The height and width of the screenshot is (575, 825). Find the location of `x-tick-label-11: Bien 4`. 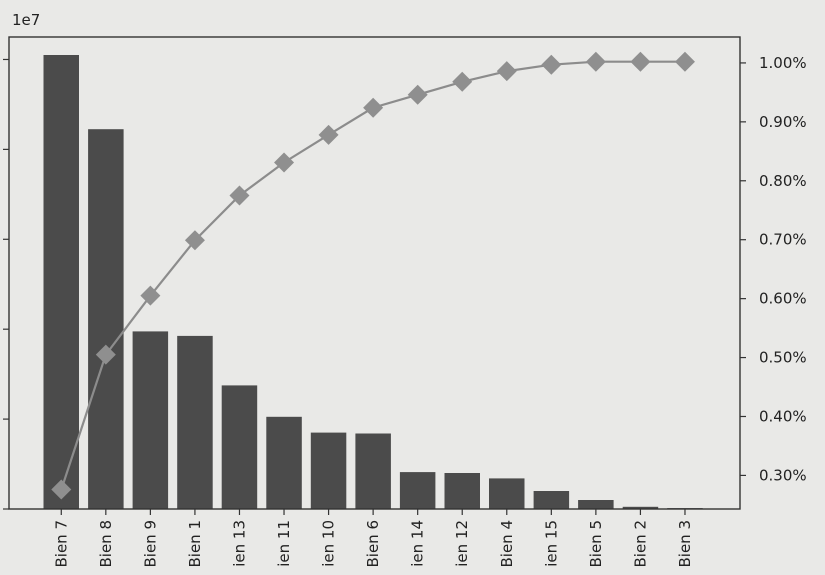

x-tick-label-11: Bien 4 is located at coordinates (507, 544).